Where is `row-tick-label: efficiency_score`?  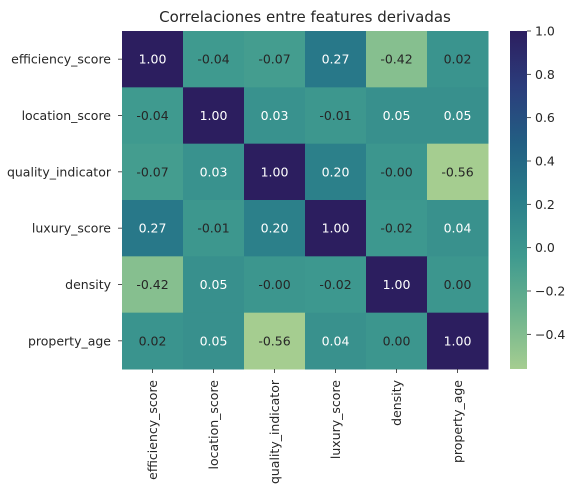 row-tick-label: efficiency_score is located at coordinates (61, 59).